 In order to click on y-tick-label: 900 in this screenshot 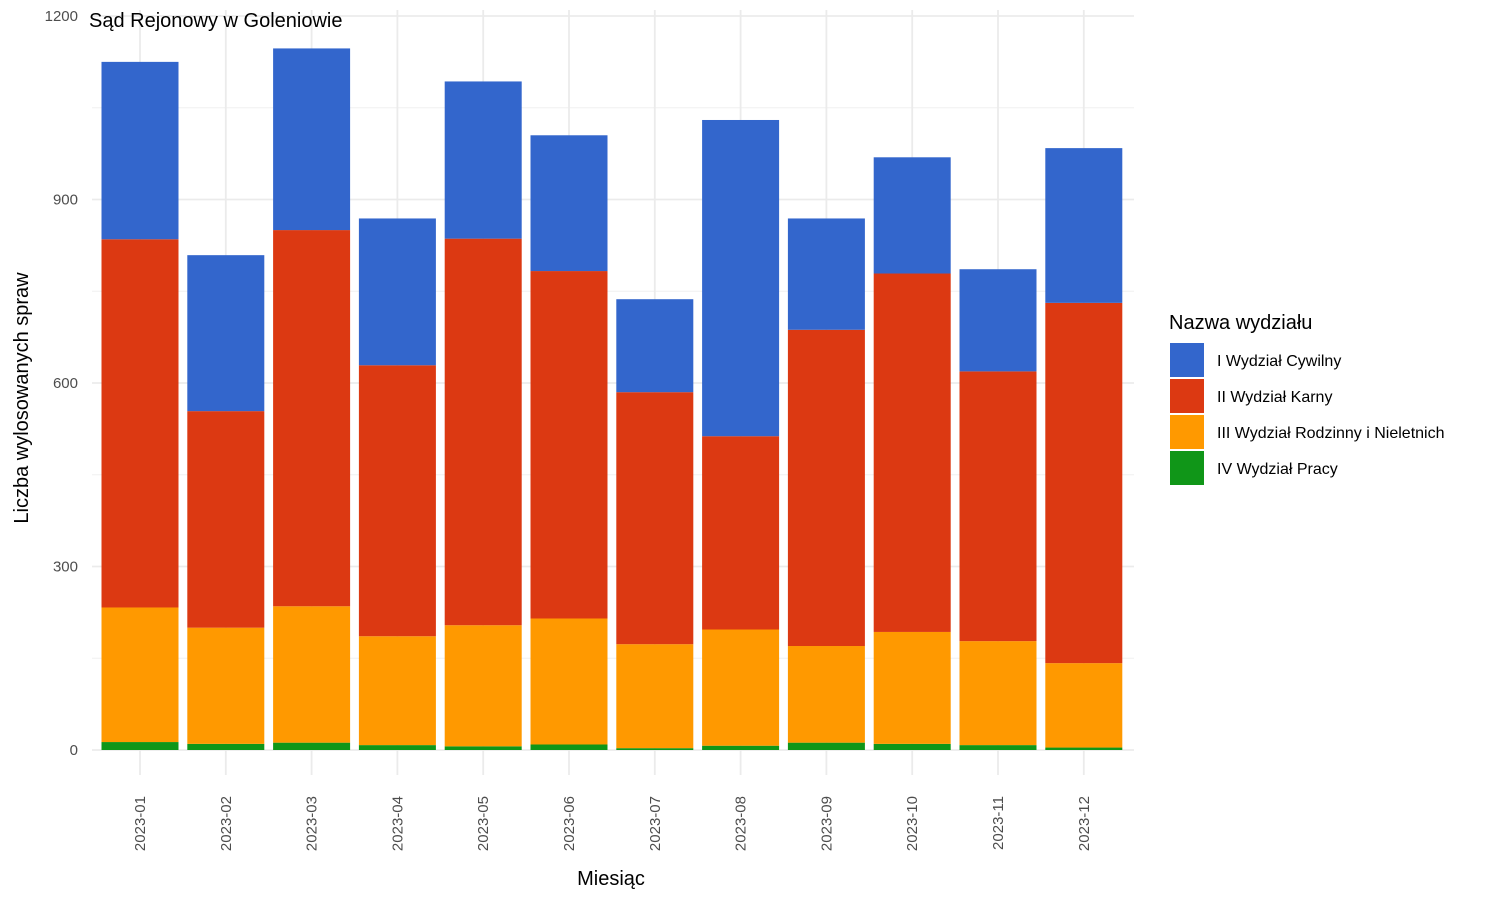, I will do `click(65, 200)`.